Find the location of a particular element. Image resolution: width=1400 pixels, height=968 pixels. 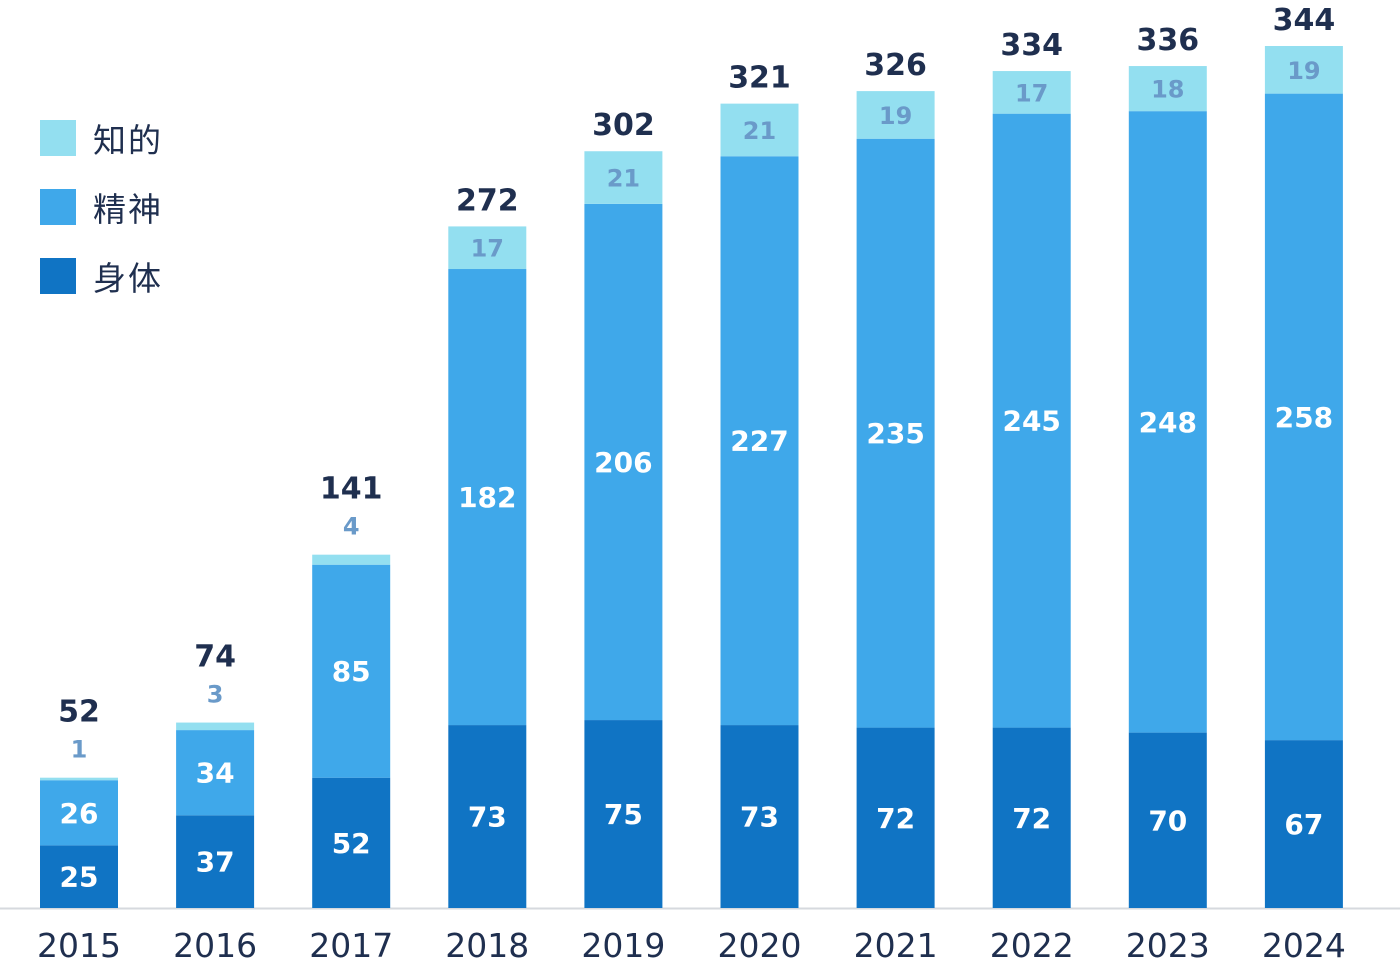

bar-segment-physical-2021 is located at coordinates (895, 817).